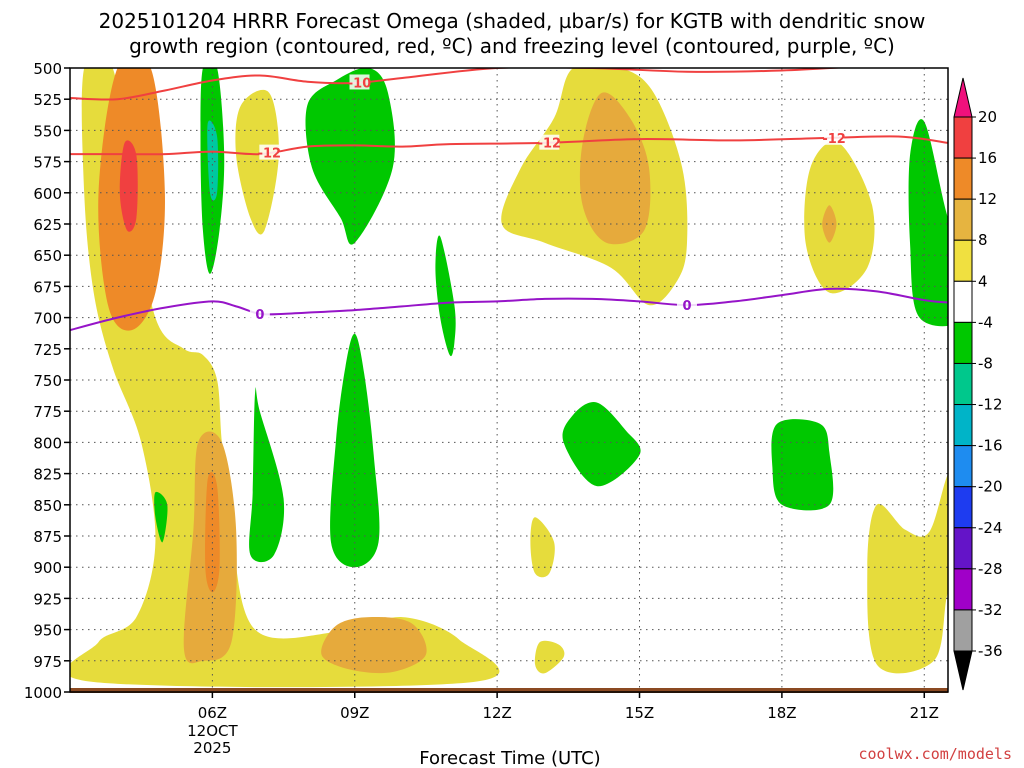 This screenshot has width=1024, height=768. What do you see at coordinates (978, 384) in the screenshot?
I see `colorbar: 20 16 12 8 4 -4 -8 -12 -16 -20 -24 -28 -32 -36` at bounding box center [978, 384].